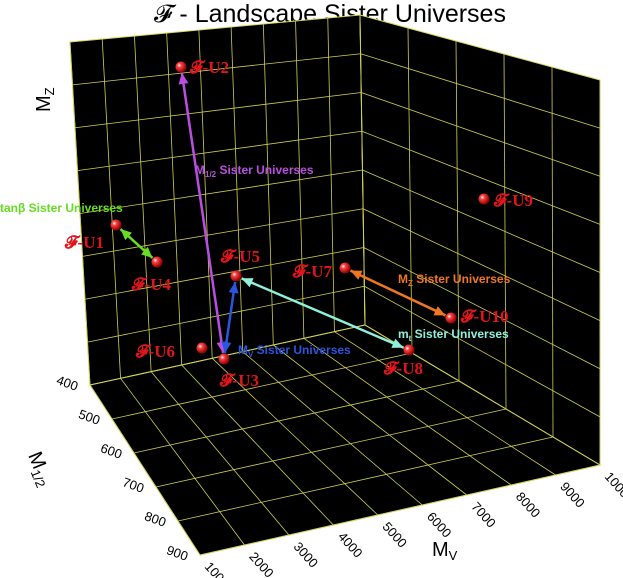 The width and height of the screenshot is (623, 578). I want to click on axis-title: MZ, so click(45, 99).